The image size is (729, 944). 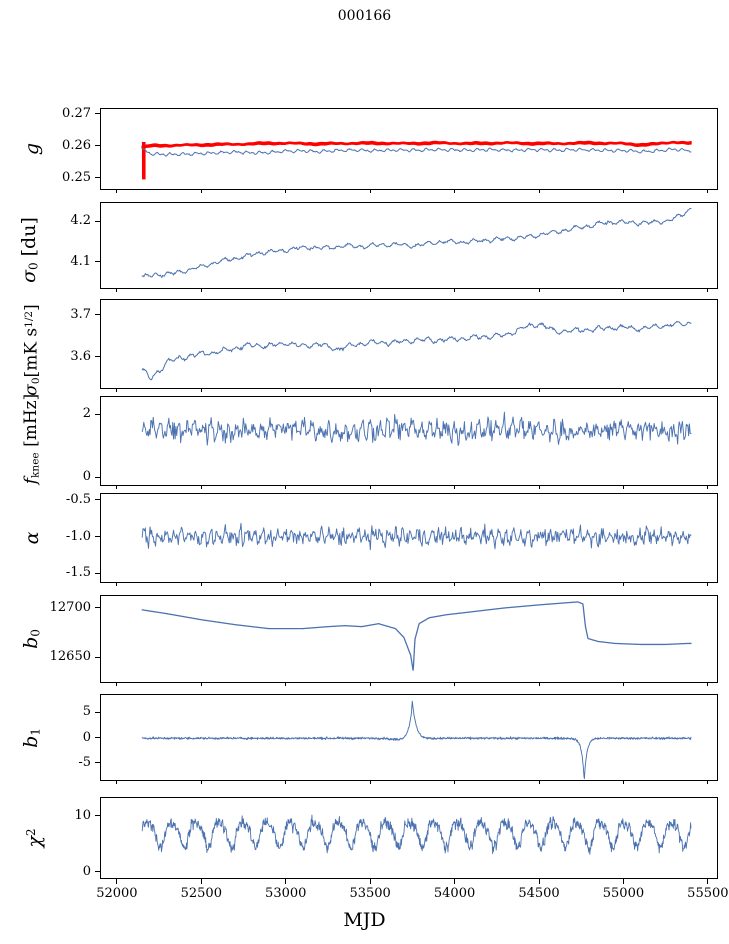 I want to click on y-tick-label-b0: 12700, so click(x=70, y=607).